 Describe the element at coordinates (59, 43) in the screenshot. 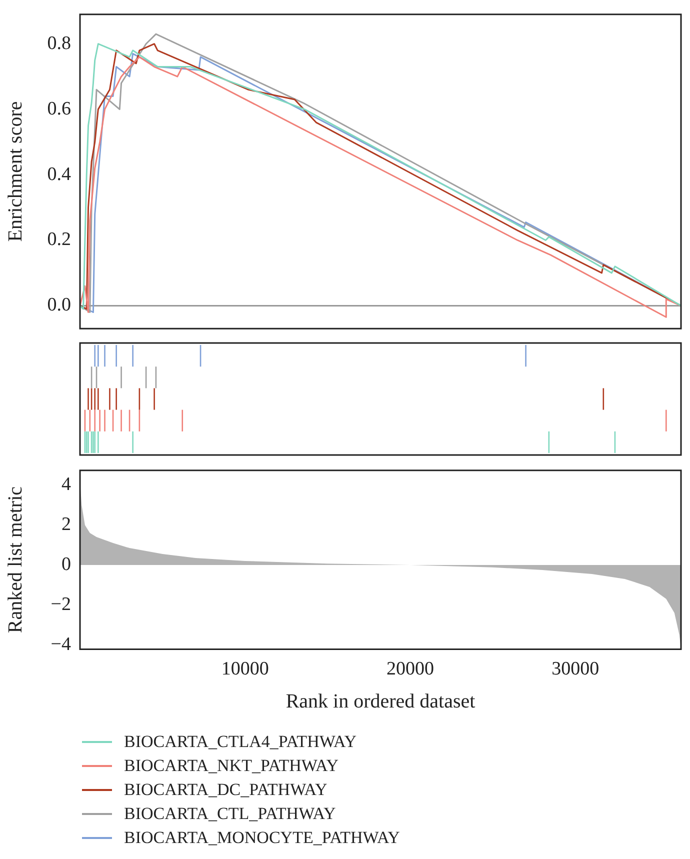

I see `y-tick-label: 0.8` at that location.